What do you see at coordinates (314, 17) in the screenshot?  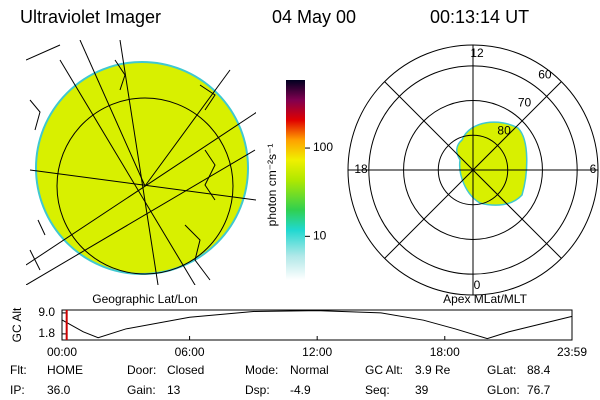 I see `date: 04 May 00` at bounding box center [314, 17].